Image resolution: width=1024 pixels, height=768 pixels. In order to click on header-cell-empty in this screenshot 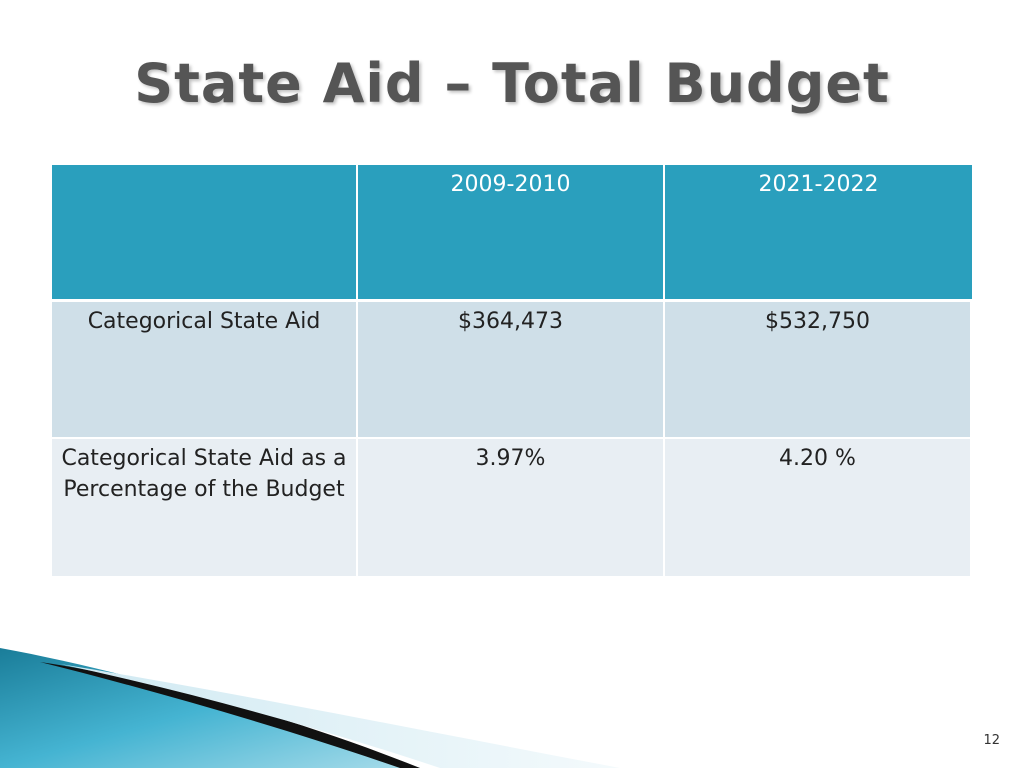, I will do `click(205, 233)`.